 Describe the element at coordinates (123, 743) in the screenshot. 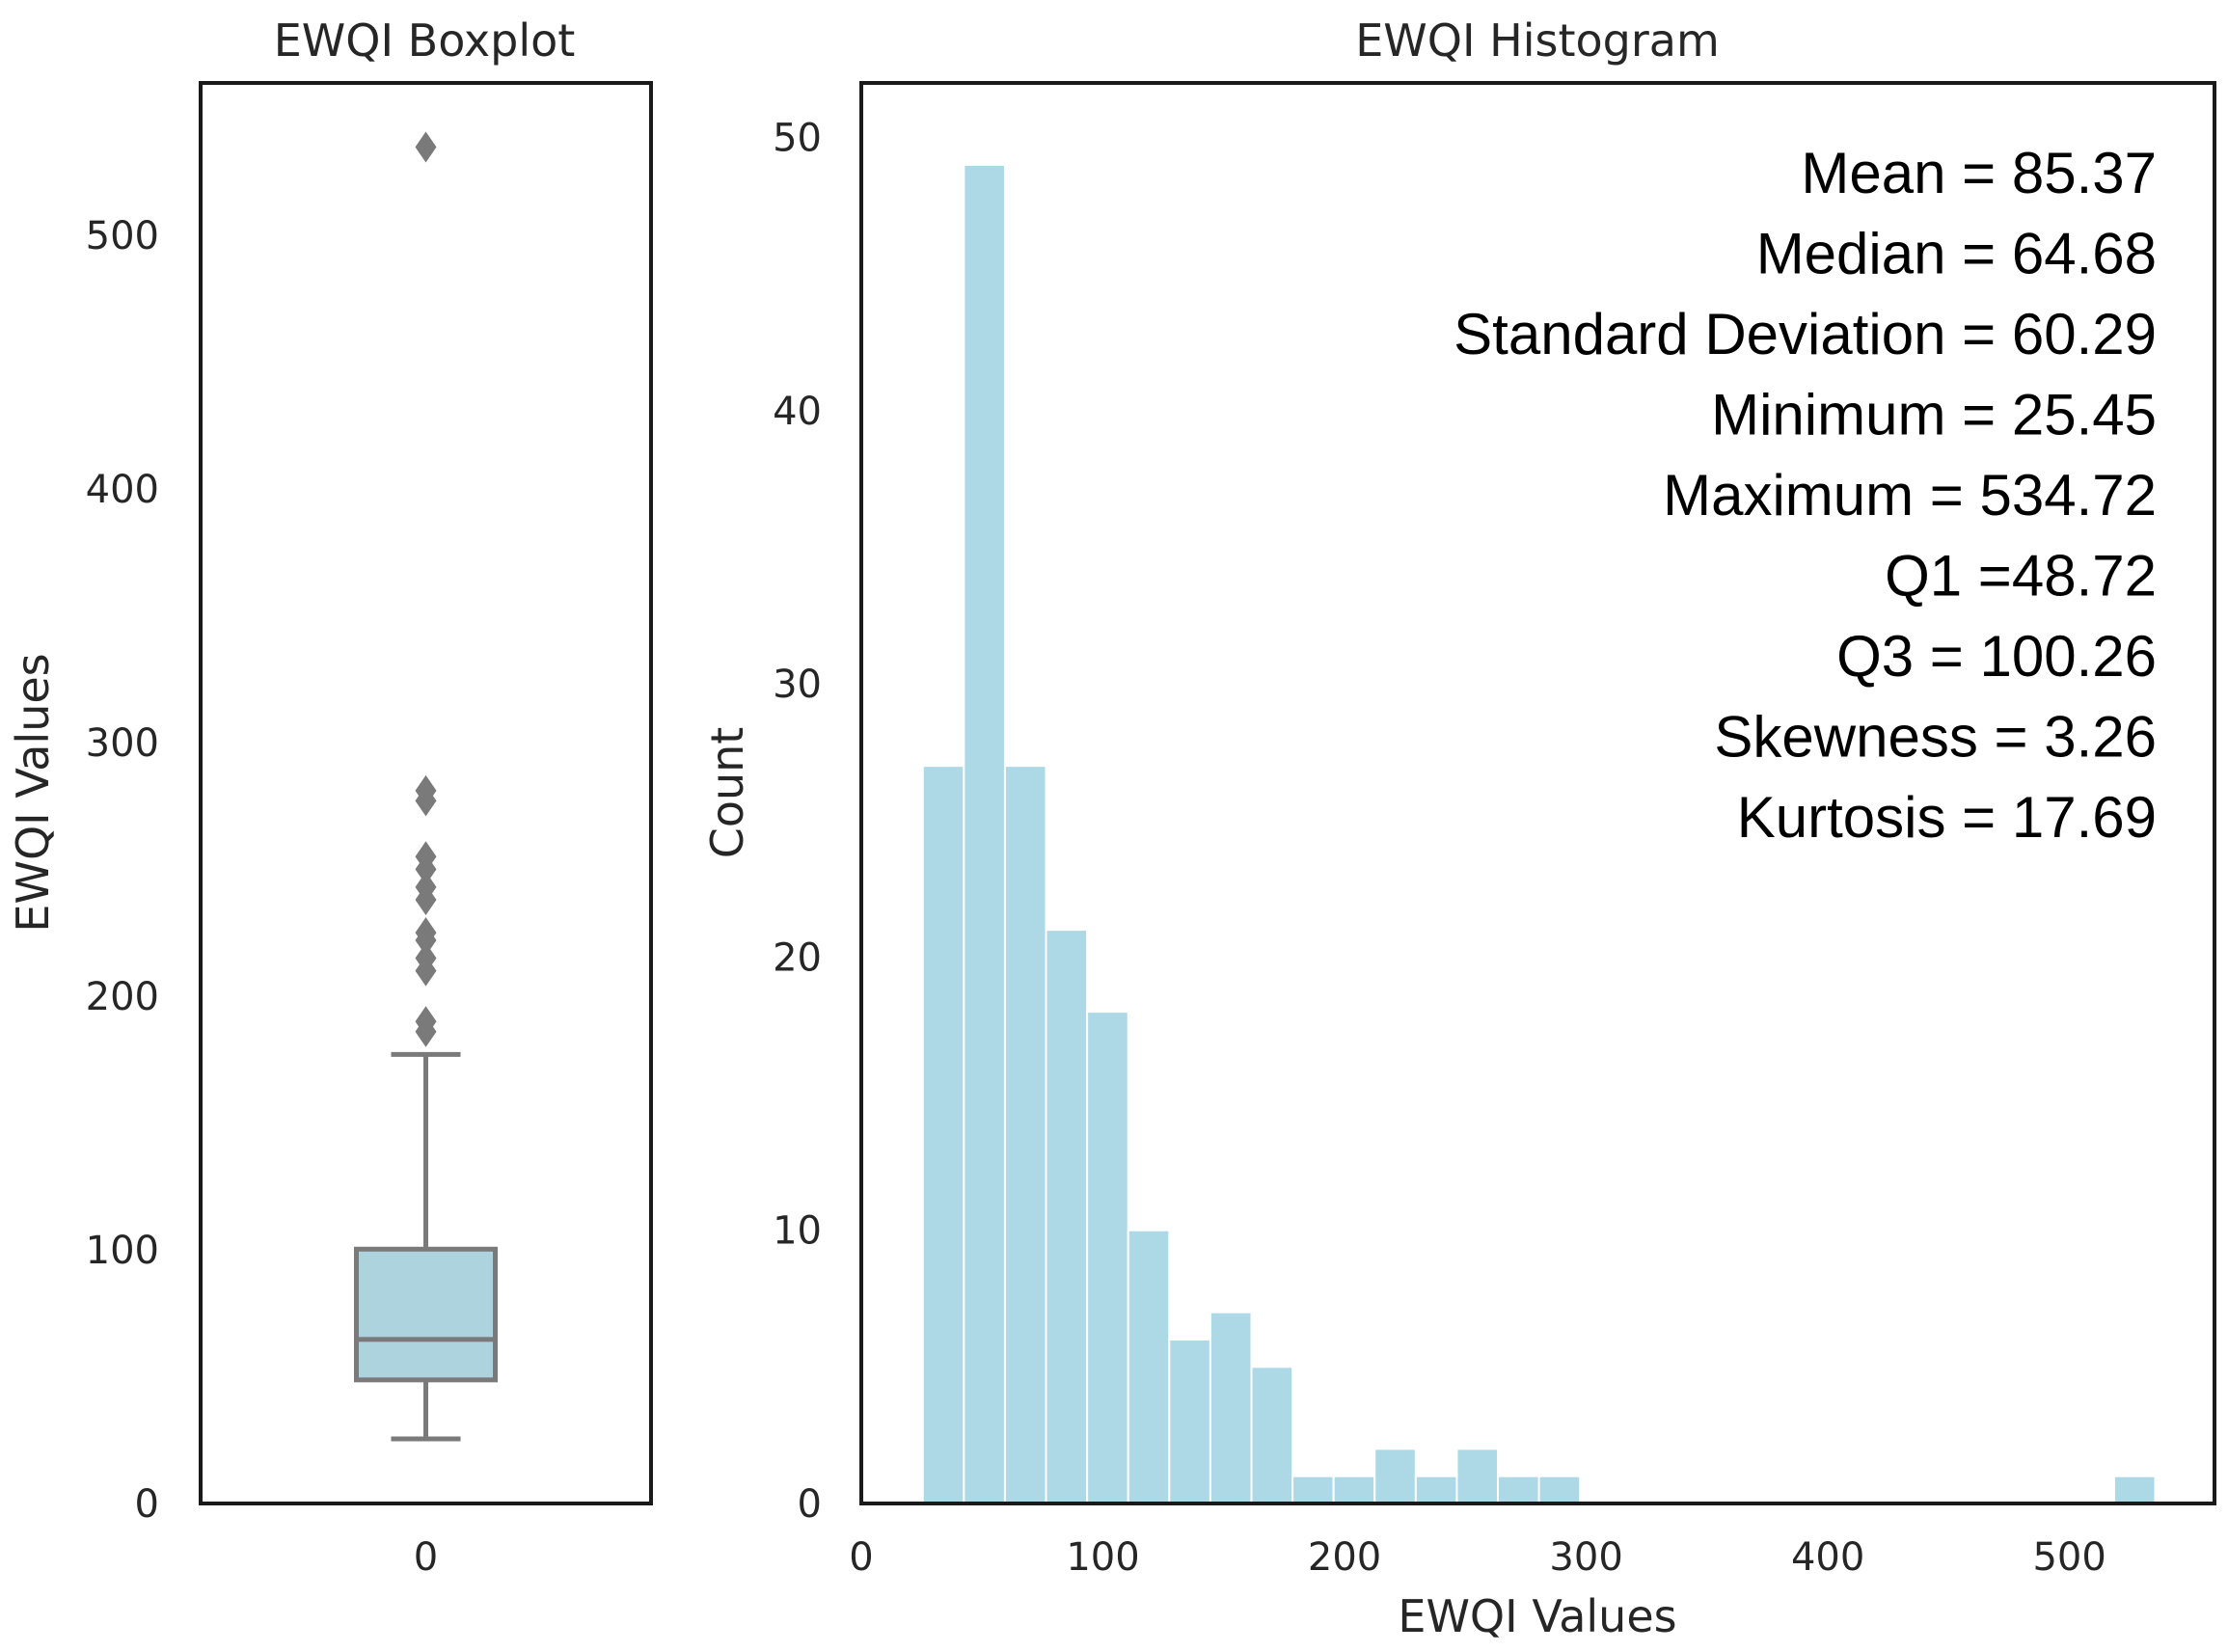

I see `boxplot-y-tick-label: 300` at that location.